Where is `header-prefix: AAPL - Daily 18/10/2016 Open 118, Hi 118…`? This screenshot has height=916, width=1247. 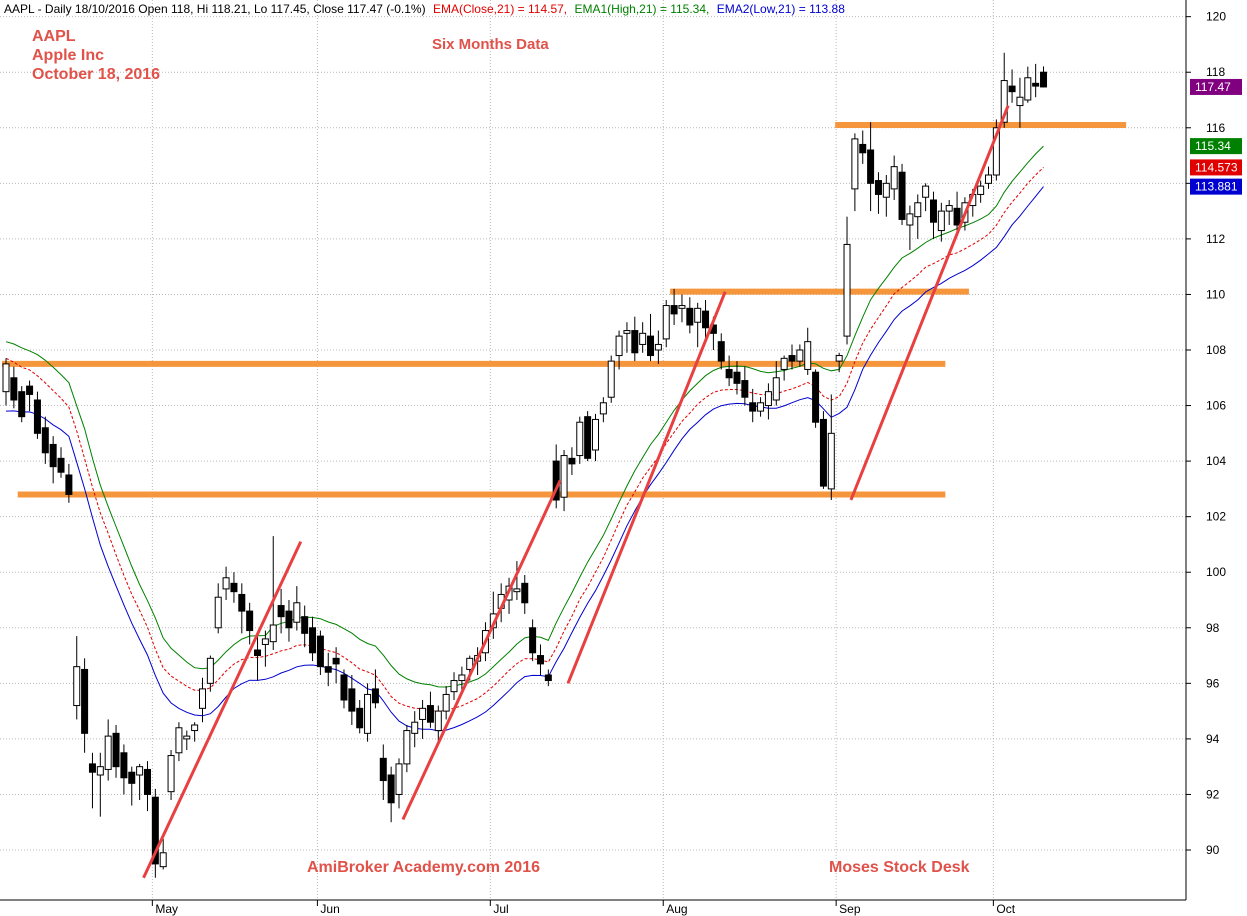
header-prefix: AAPL - Daily 18/10/2016 Open 118, Hi 118… is located at coordinates (215, 9).